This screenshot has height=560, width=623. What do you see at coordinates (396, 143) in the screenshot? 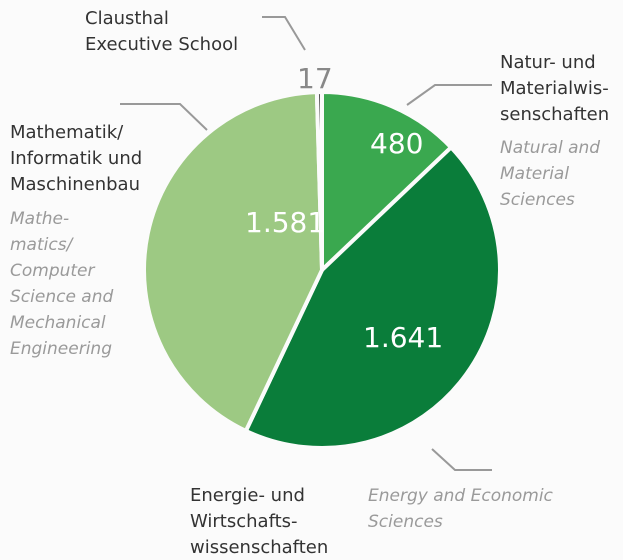
I see `value-label: 480` at bounding box center [396, 143].